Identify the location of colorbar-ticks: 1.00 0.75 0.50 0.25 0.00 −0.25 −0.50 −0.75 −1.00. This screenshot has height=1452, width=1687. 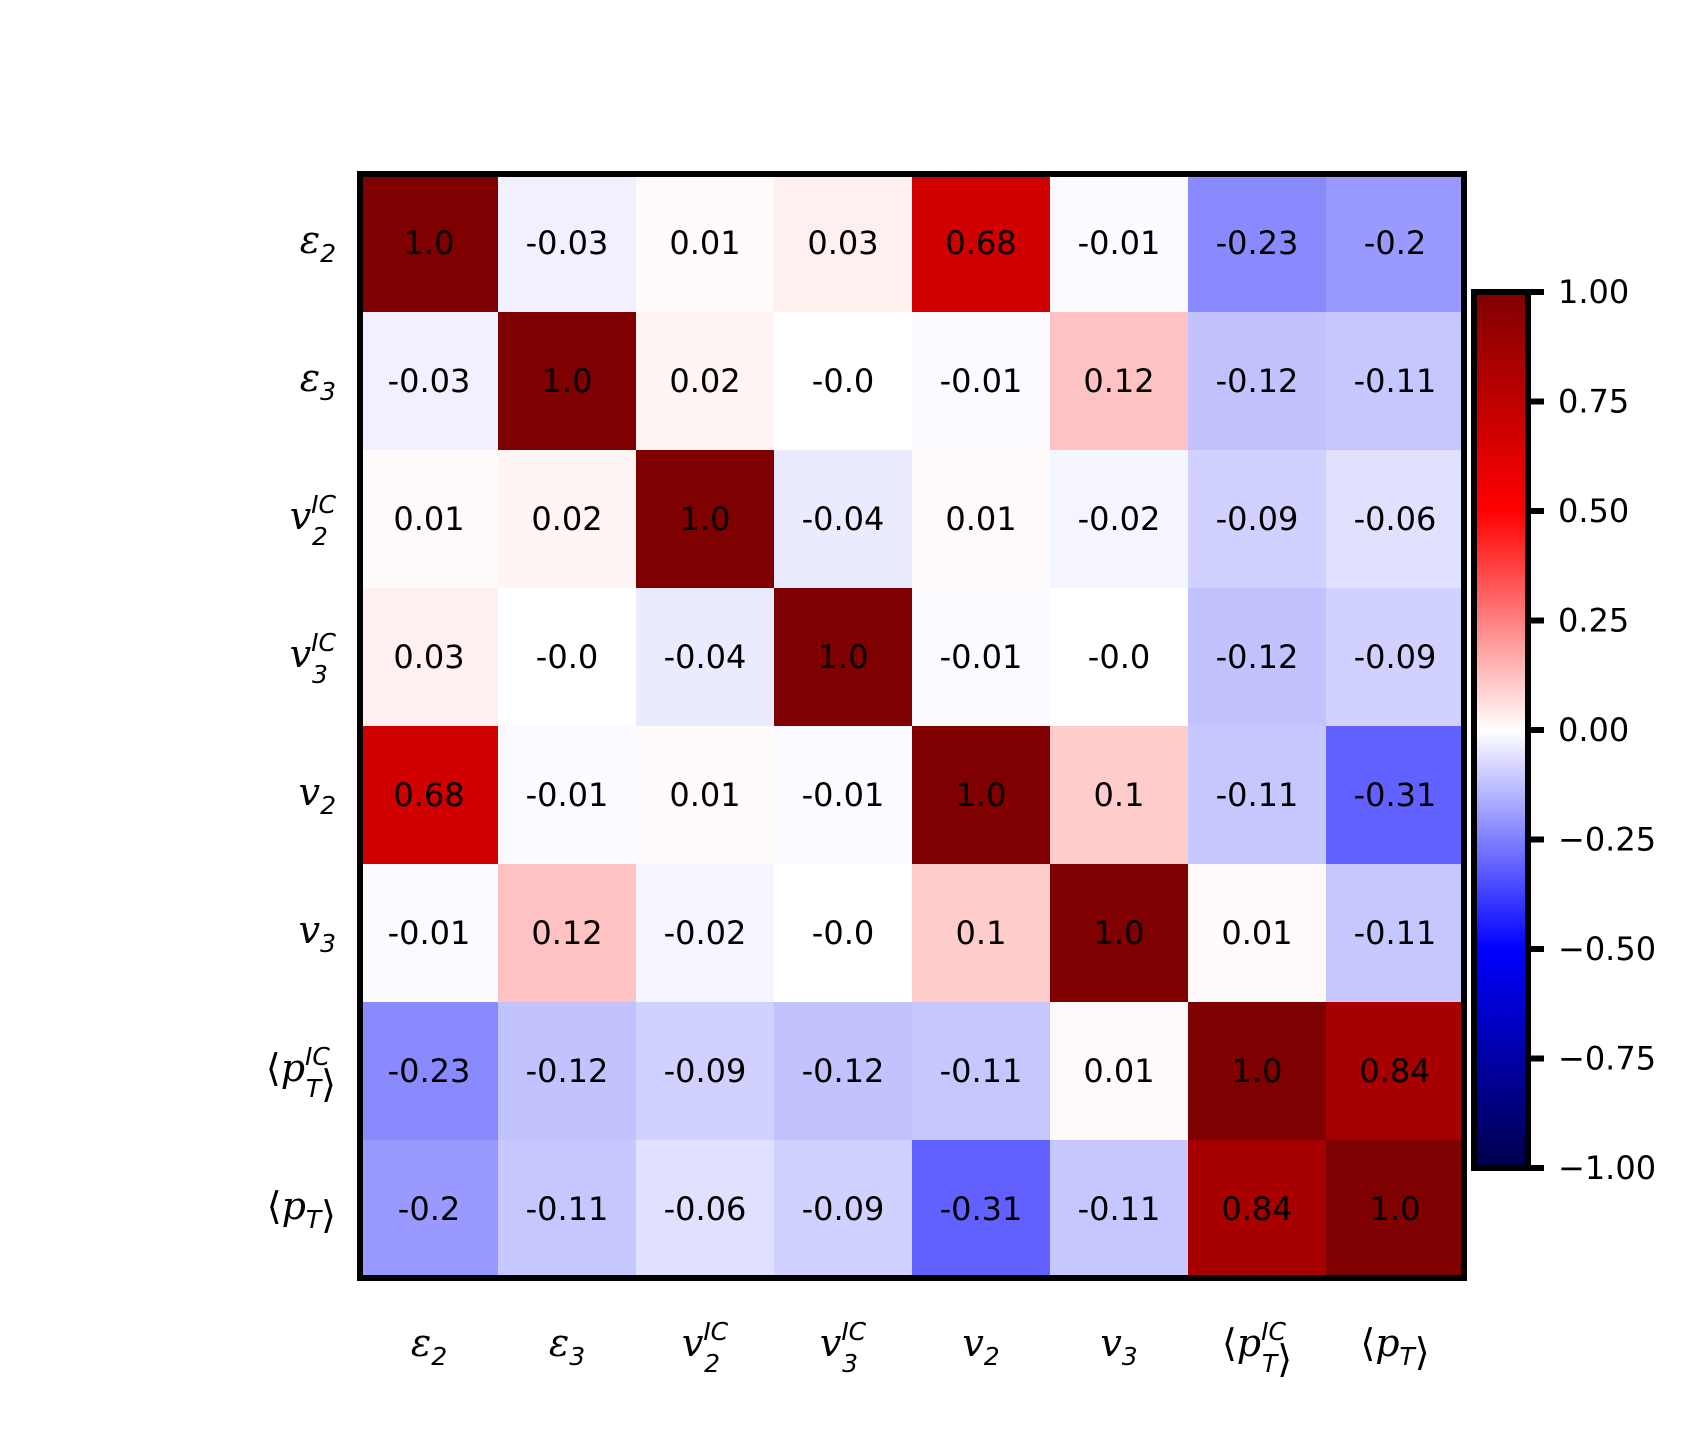
(1592, 730).